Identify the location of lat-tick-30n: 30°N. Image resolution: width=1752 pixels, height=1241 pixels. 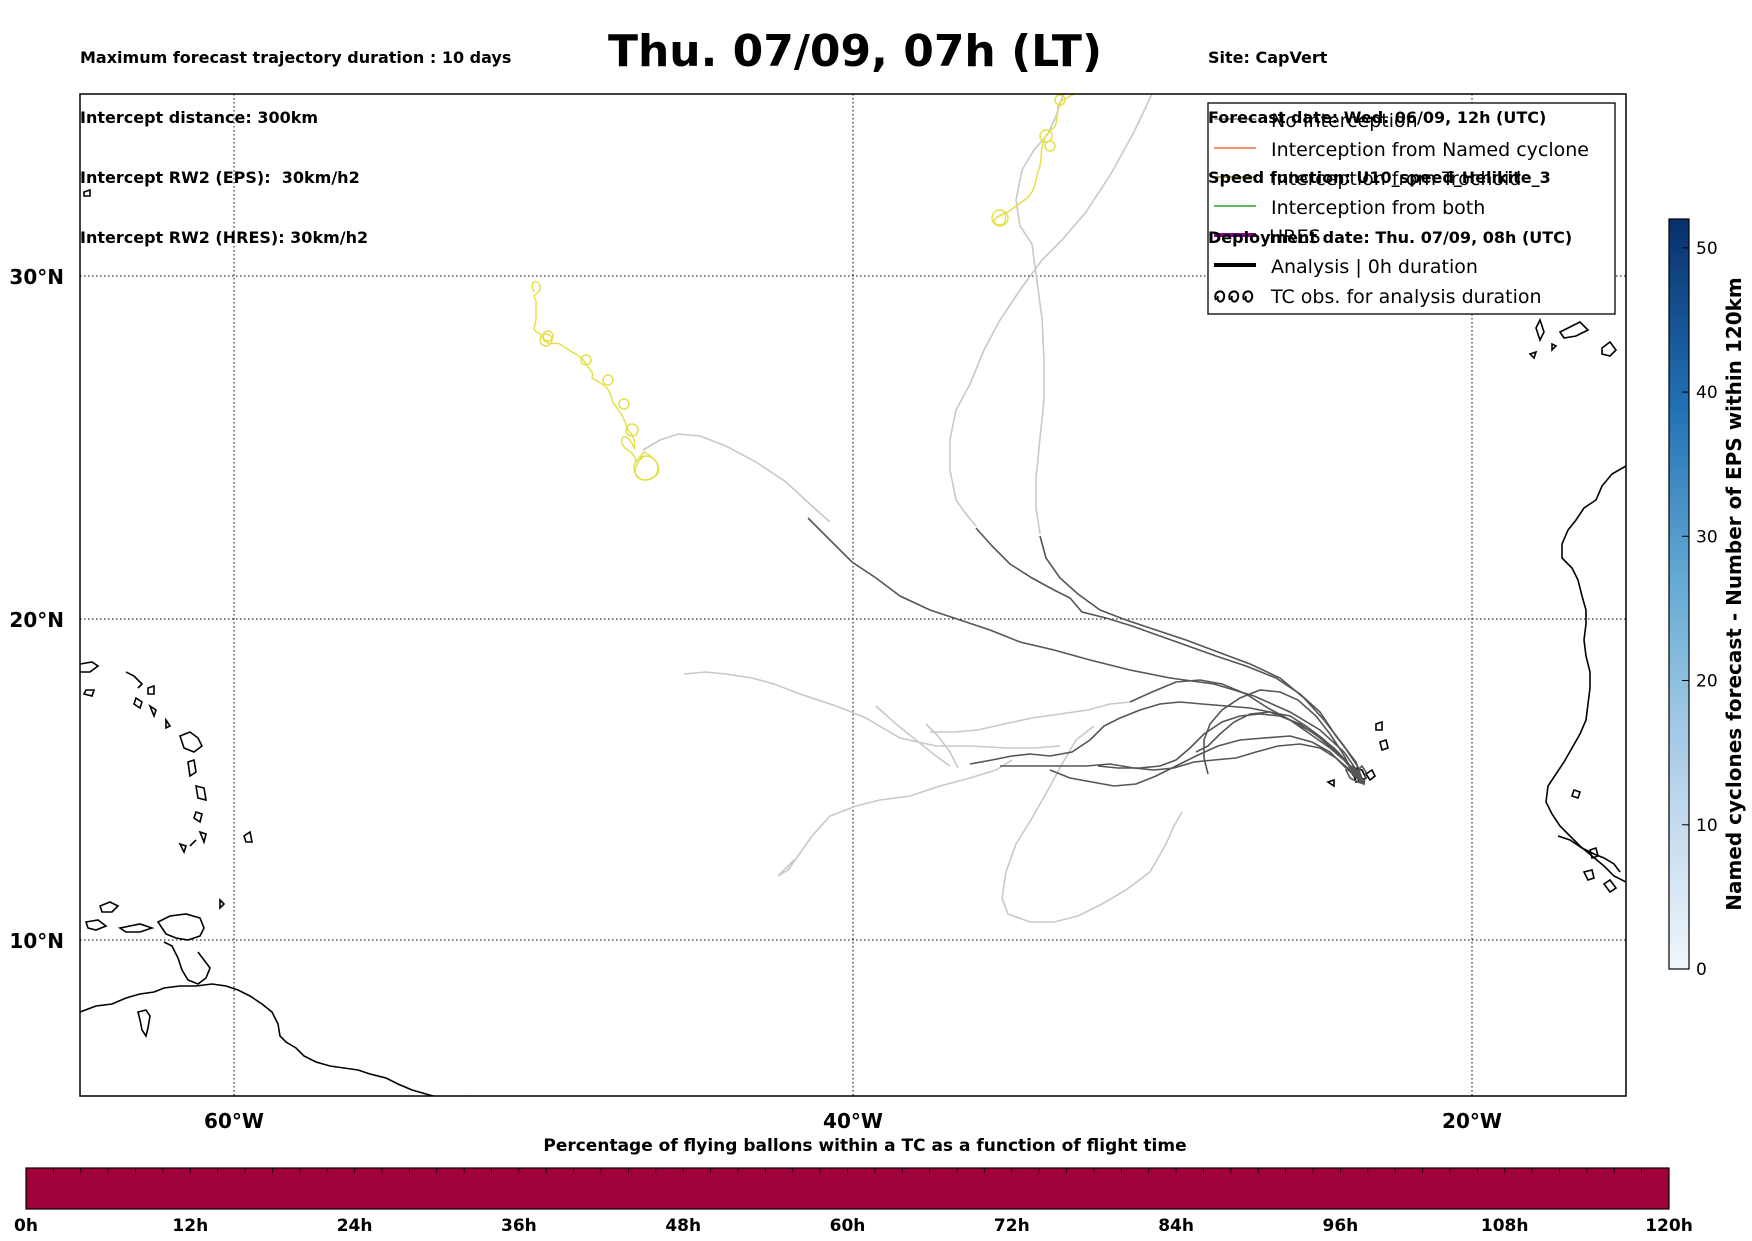
(36, 277).